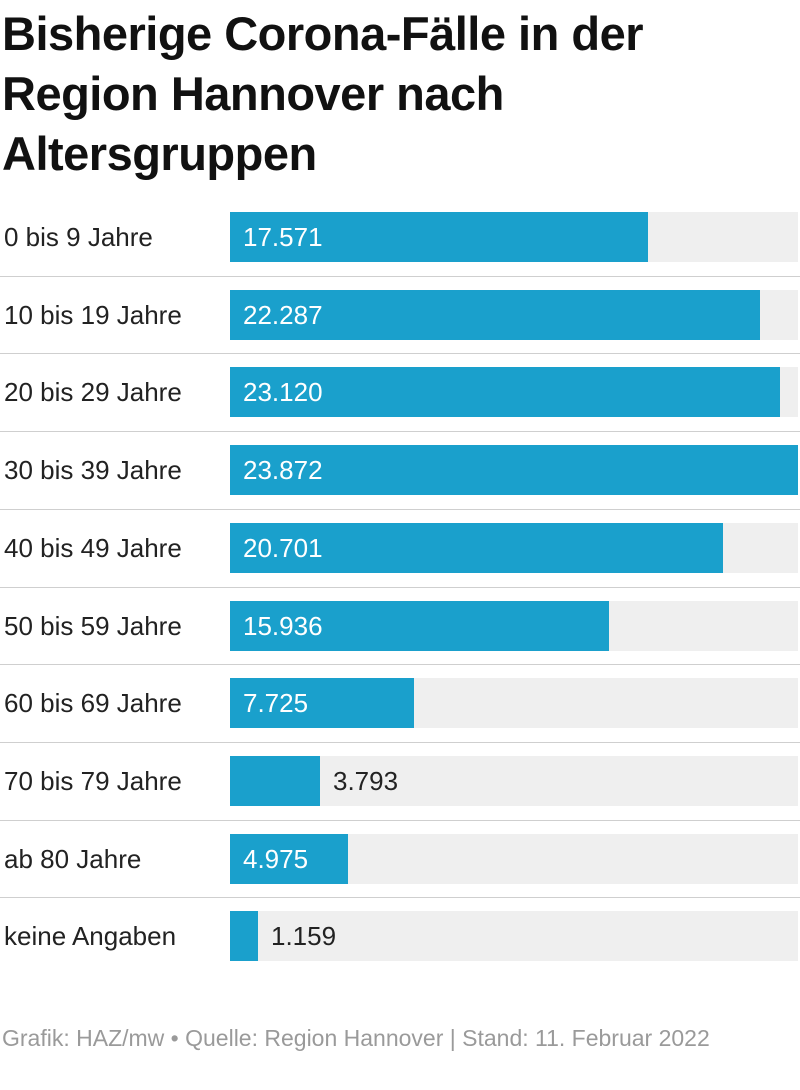 This screenshot has height=1090, width=800. What do you see at coordinates (283, 470) in the screenshot?
I see `value-label: 23.872` at bounding box center [283, 470].